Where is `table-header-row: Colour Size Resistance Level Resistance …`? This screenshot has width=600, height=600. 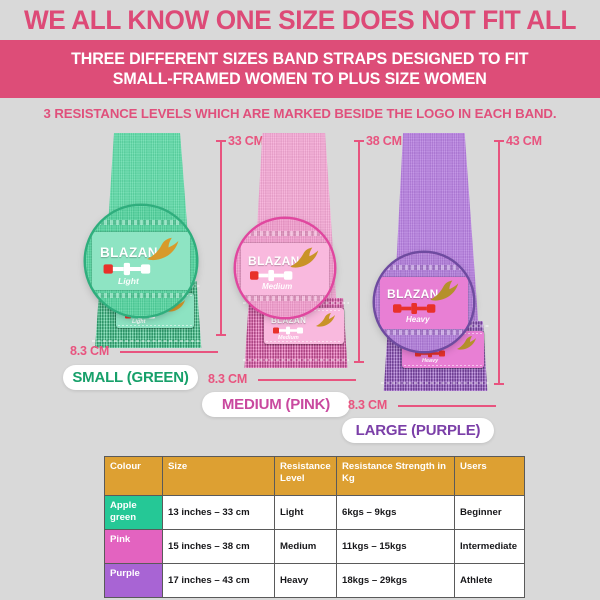 table-header-row: Colour Size Resistance Level Resistance … is located at coordinates (314, 476).